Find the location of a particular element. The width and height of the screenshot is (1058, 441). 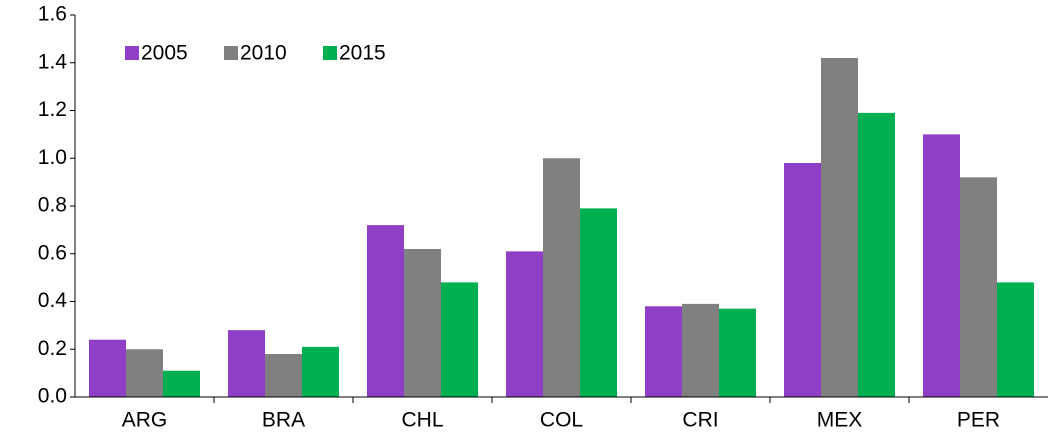

y-tick-label: 0.6 is located at coordinates (52, 252).